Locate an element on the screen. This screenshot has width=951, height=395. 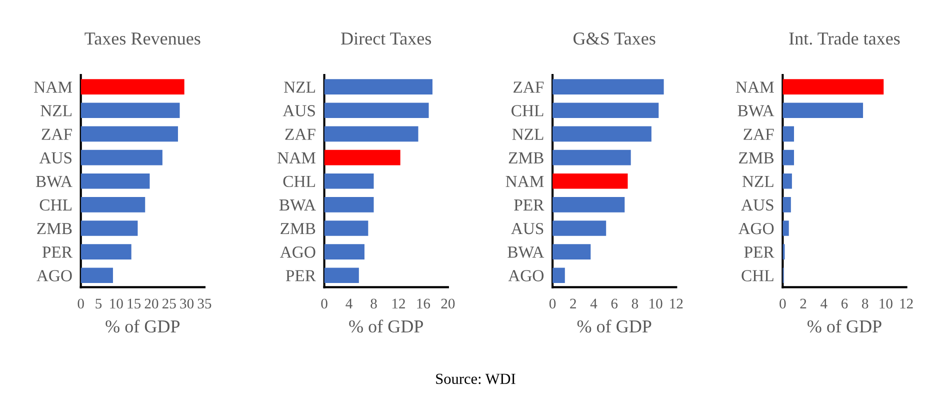
x-tick-label: 35 is located at coordinates (205, 303).